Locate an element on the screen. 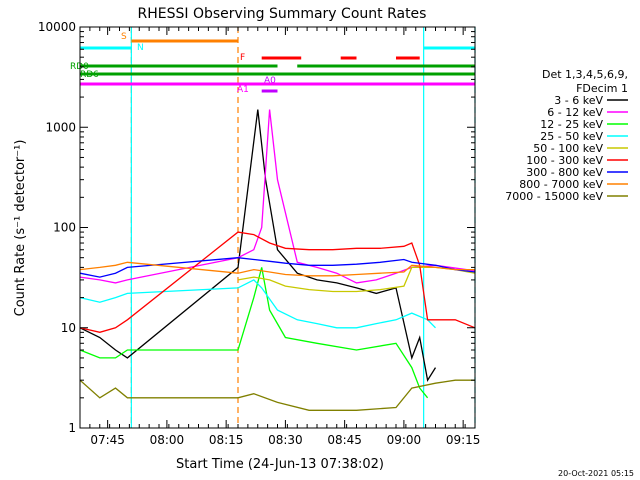  legend-label-3: 25 - 50 keV is located at coordinates (571, 136).